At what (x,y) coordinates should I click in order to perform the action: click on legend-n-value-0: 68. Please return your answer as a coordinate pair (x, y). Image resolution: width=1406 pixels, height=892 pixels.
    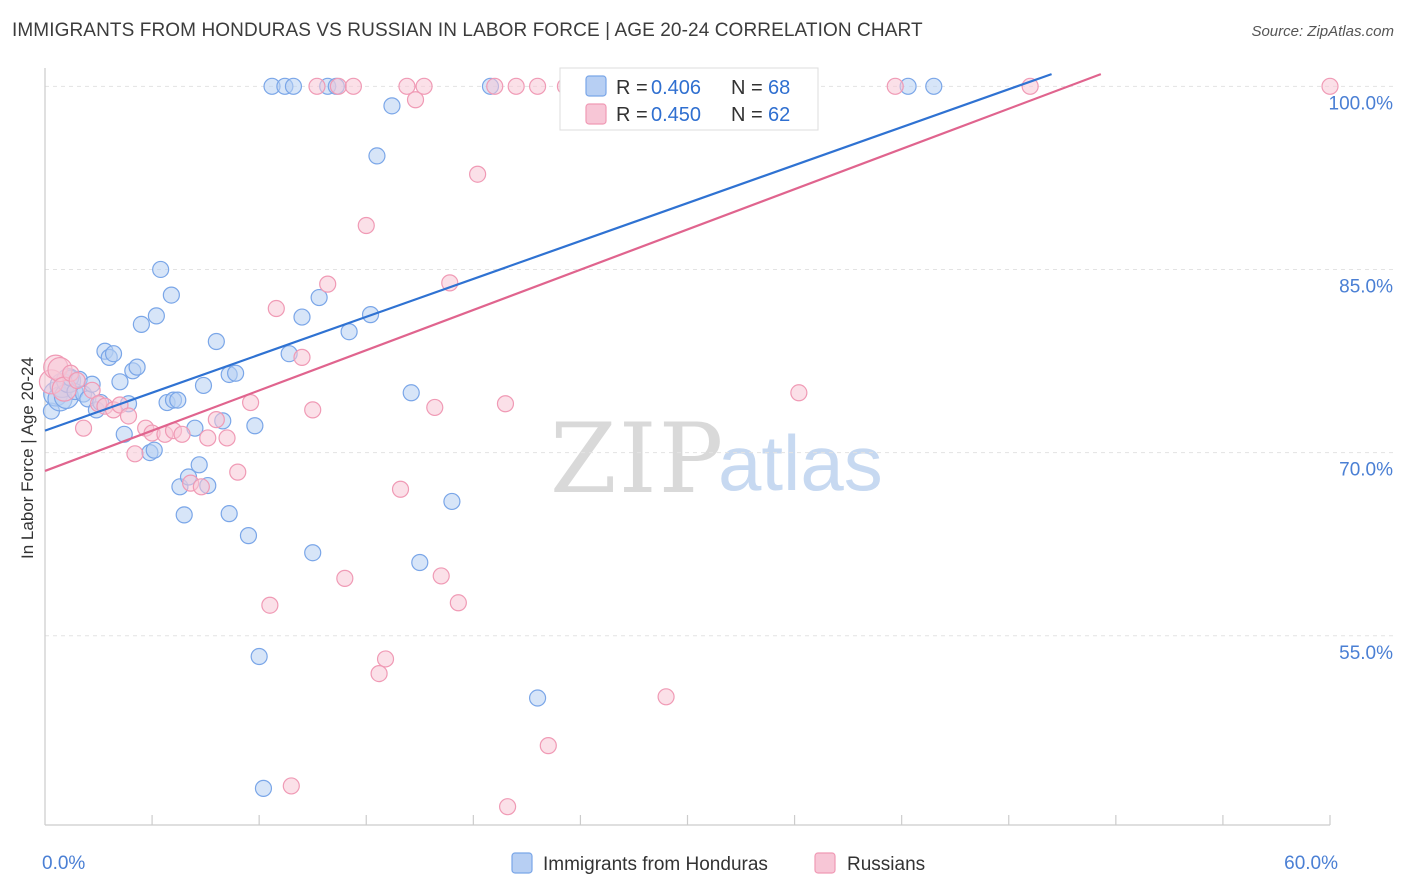
    Looking at the image, I should click on (779, 88).